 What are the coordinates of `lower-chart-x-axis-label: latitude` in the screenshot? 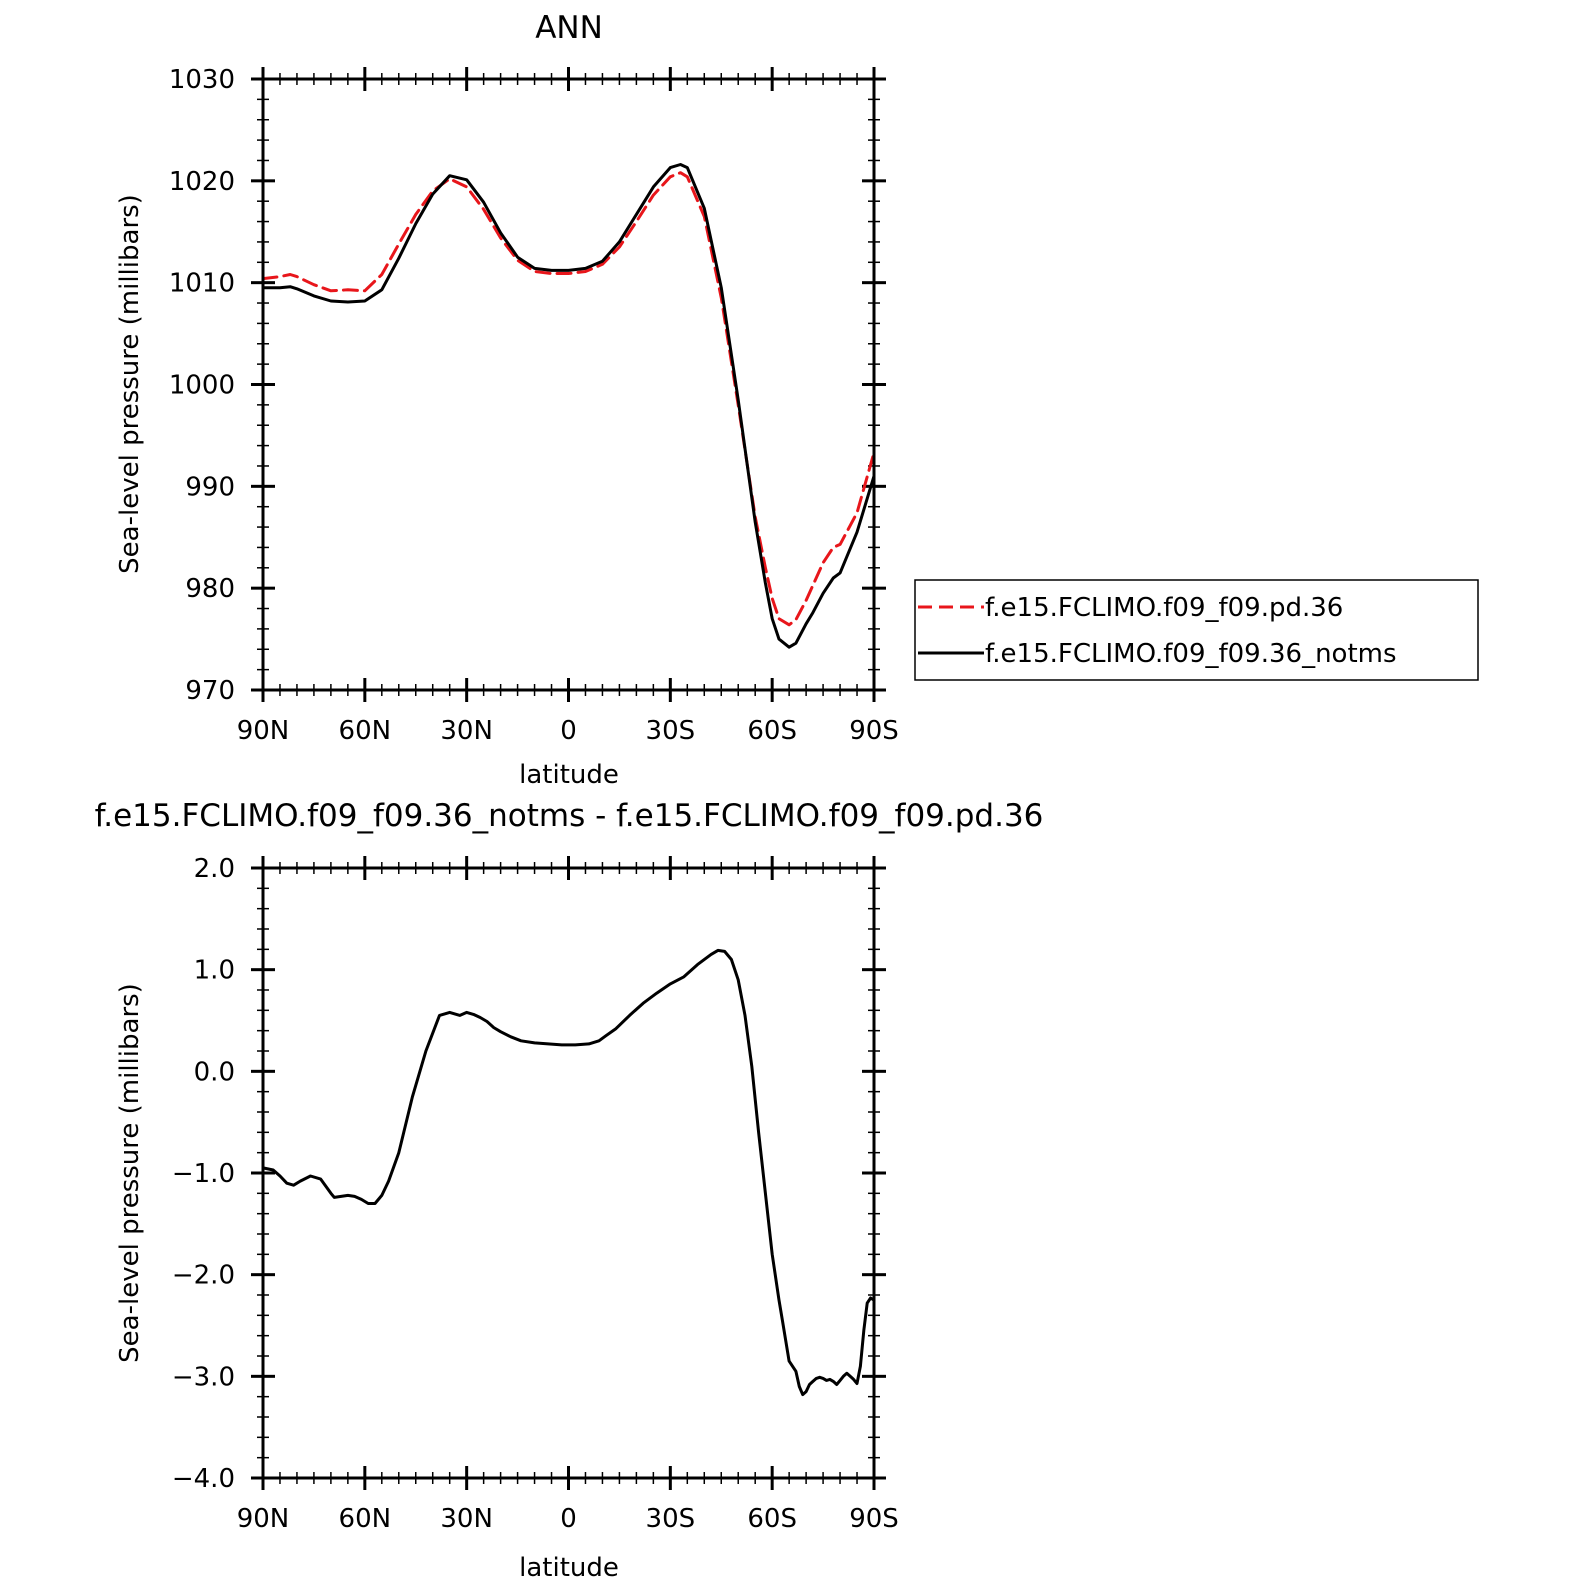 It's located at (569, 1568).